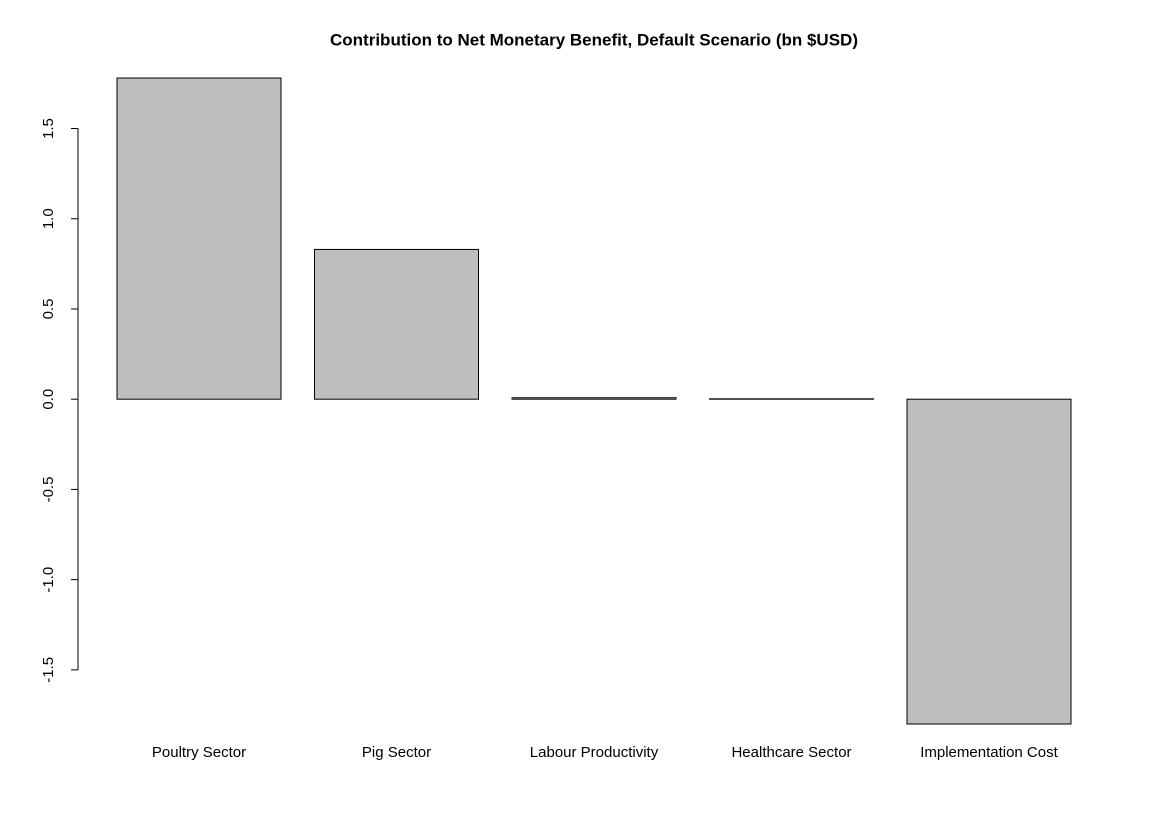  Describe the element at coordinates (48, 128) in the screenshot. I see `y-tick-label: 1.5` at that location.